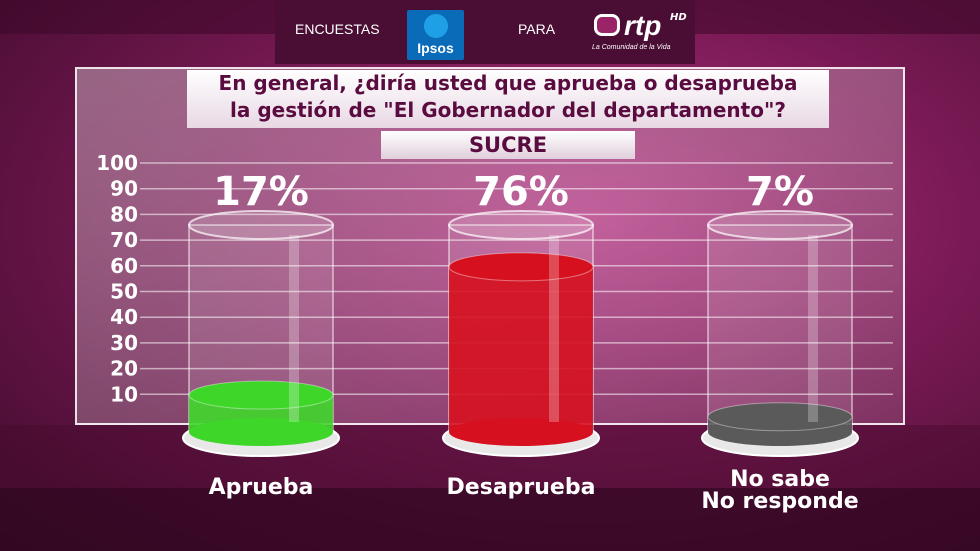  Describe the element at coordinates (436, 26) in the screenshot. I see `ipsos-face-icon` at that location.